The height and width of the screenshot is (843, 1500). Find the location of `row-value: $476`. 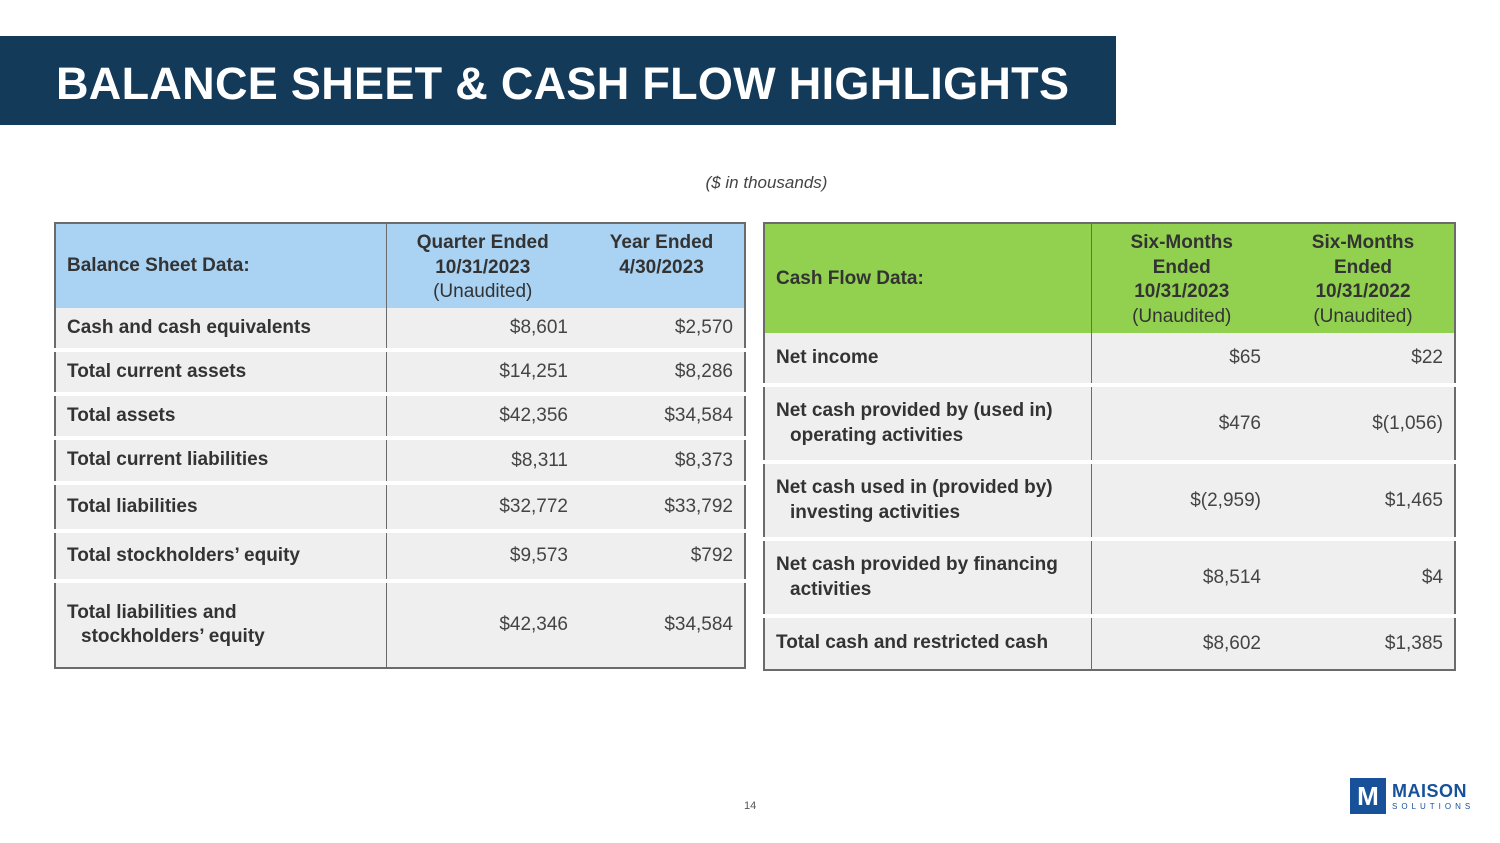

row-value: $476 is located at coordinates (1181, 422).